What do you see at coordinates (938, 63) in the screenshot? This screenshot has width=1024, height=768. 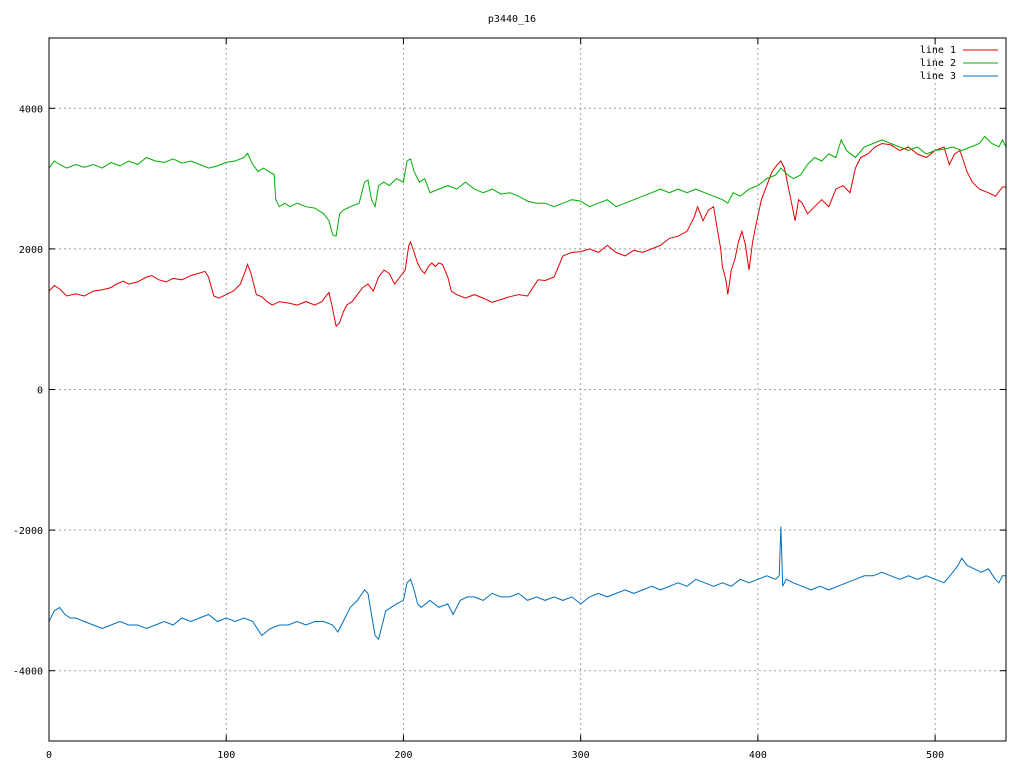 I see `legend-label-2: line 2` at bounding box center [938, 63].